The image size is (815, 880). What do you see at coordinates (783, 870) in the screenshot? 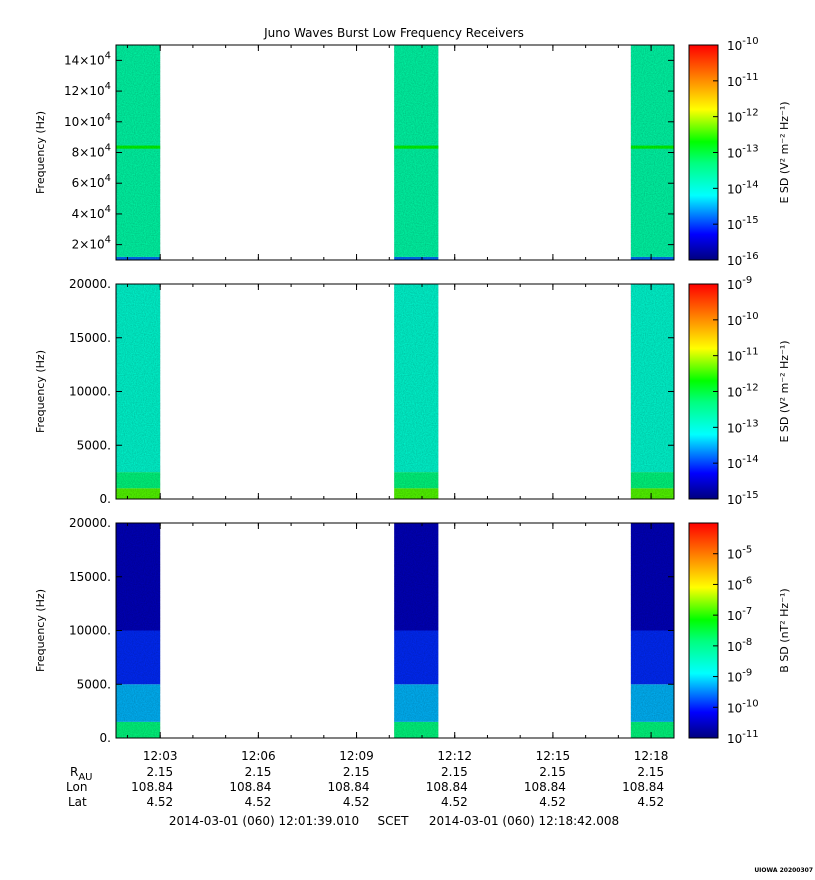
I see `uiowa-stamp: UIOWA 20200307` at bounding box center [783, 870].